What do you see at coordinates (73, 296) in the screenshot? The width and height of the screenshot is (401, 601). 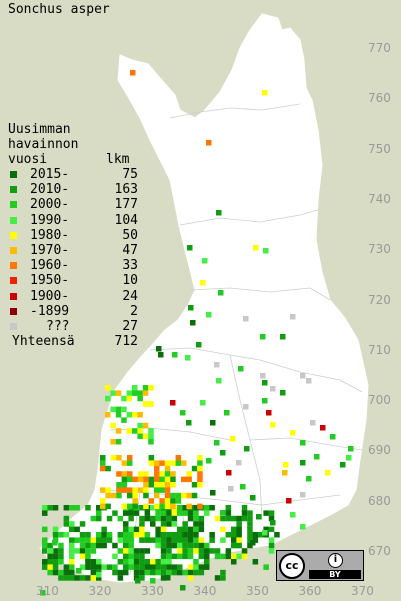 I see `legend-item: 1900- 24` at bounding box center [73, 296].